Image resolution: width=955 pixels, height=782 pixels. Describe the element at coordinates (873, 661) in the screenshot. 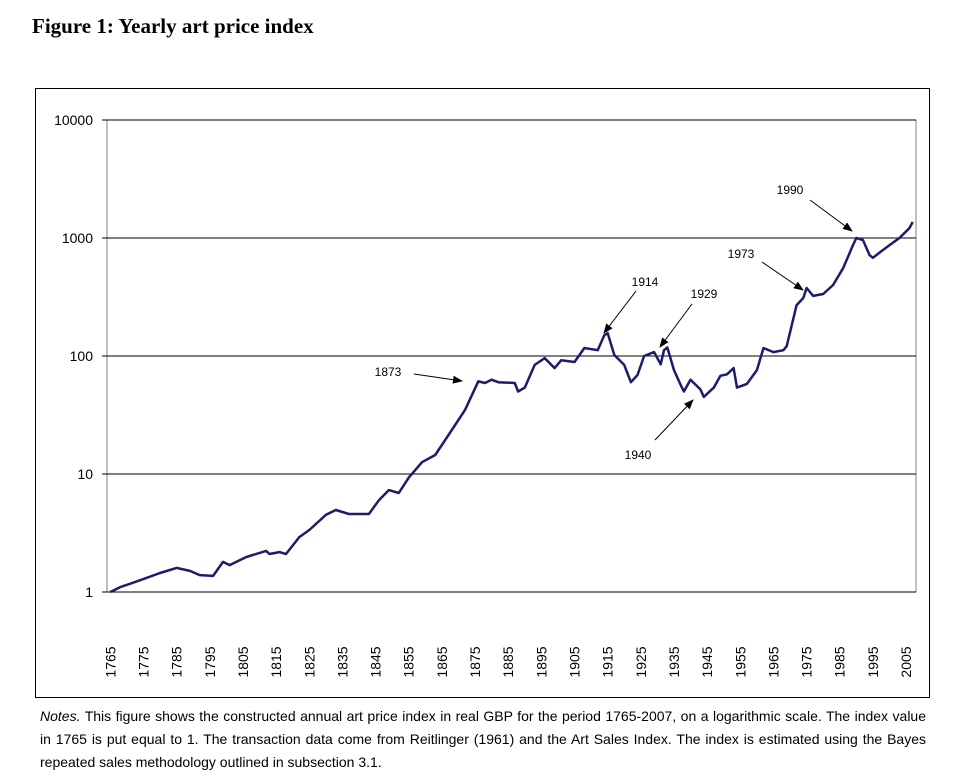

I see `x-tick-label: 1995` at that location.